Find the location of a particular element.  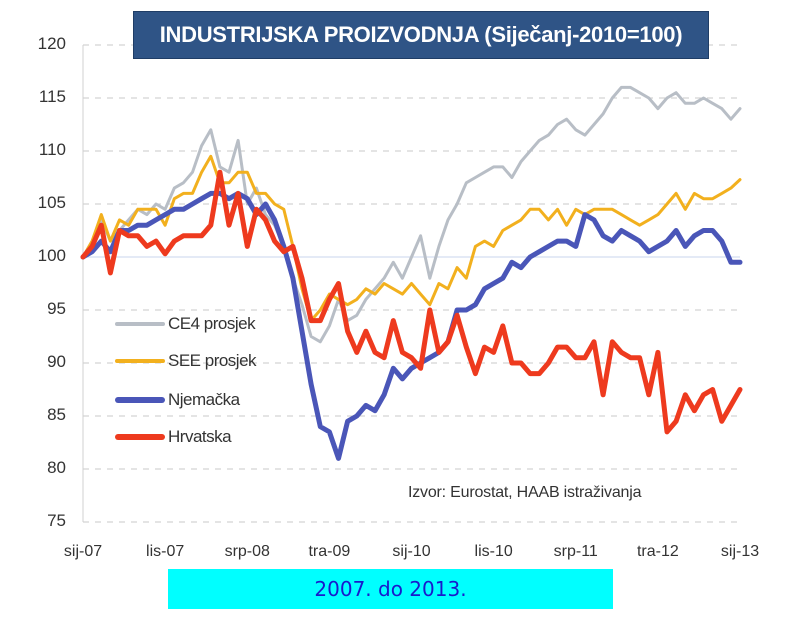

legend-label-hrvatska: Hrvatska is located at coordinates (200, 436).